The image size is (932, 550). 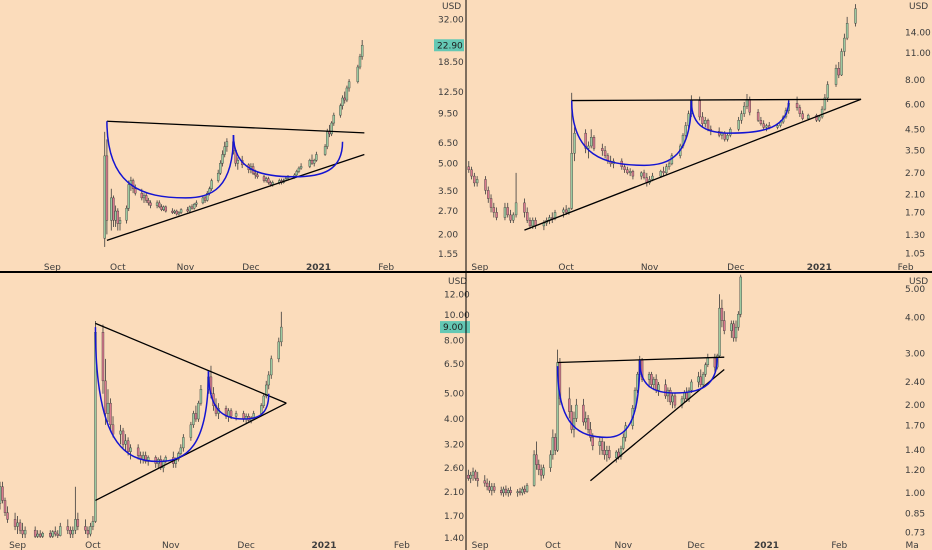 What do you see at coordinates (118, 268) in the screenshot?
I see `x-tick-label: Oct` at bounding box center [118, 268].